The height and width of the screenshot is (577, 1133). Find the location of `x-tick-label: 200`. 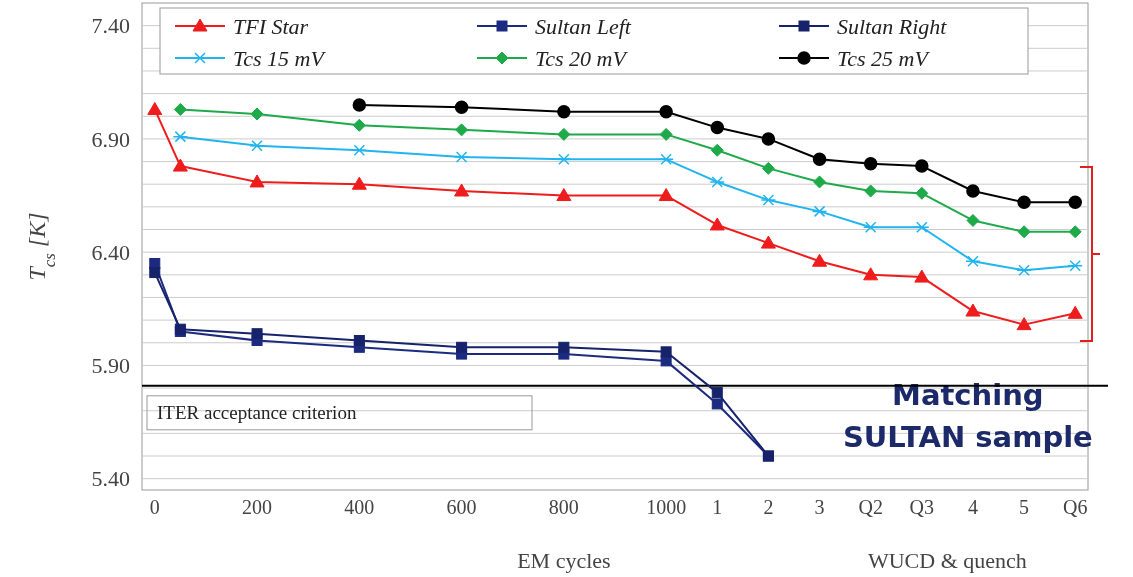

x-tick-label: 200 is located at coordinates (257, 507).